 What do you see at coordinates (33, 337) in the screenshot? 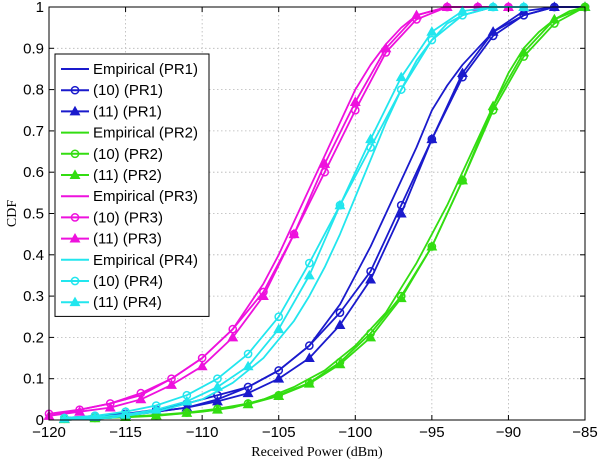
I see `y-tick-label: 0.2` at bounding box center [33, 337].